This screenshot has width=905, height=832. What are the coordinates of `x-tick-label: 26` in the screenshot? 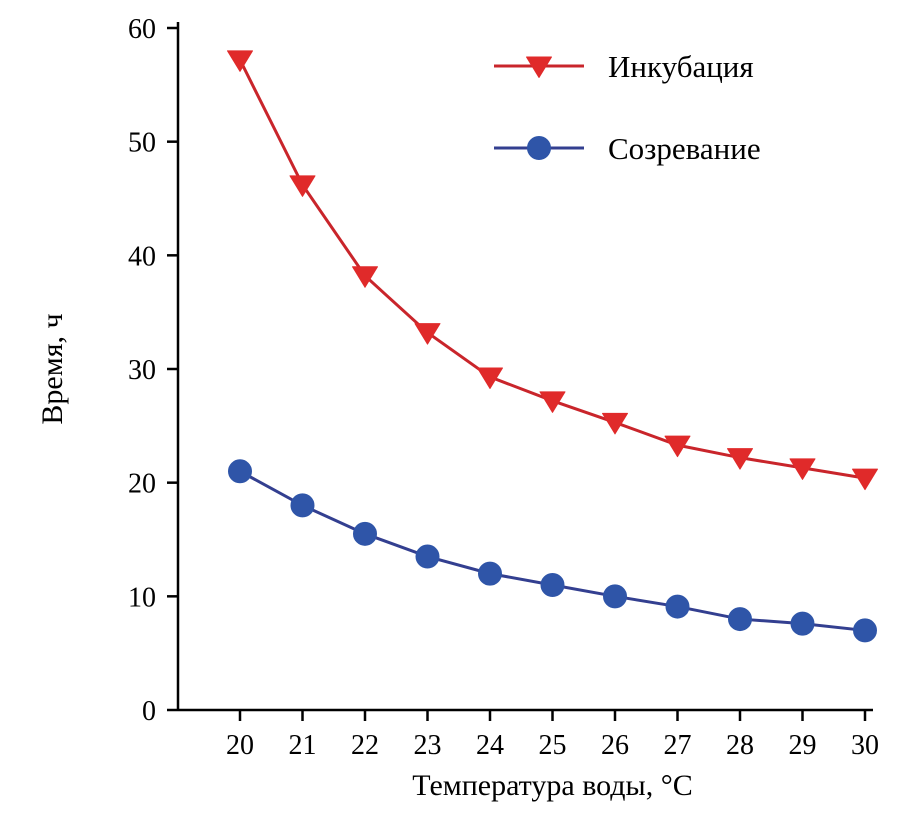 It's located at (615, 745).